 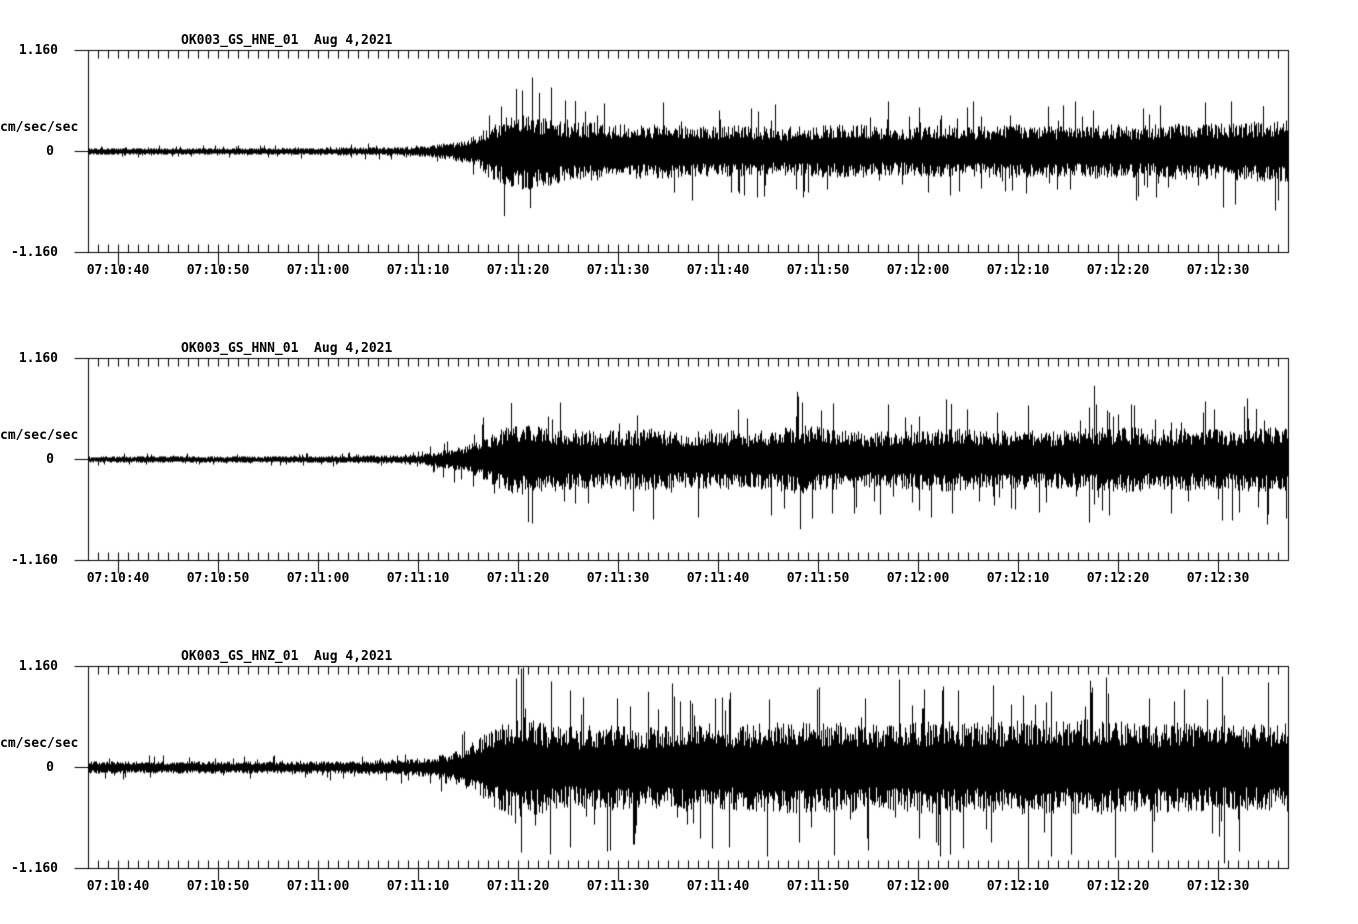 I want to click on panel-title-hnz: OK003_GS_HNZ_01 Aug 4,2021, so click(x=287, y=656).